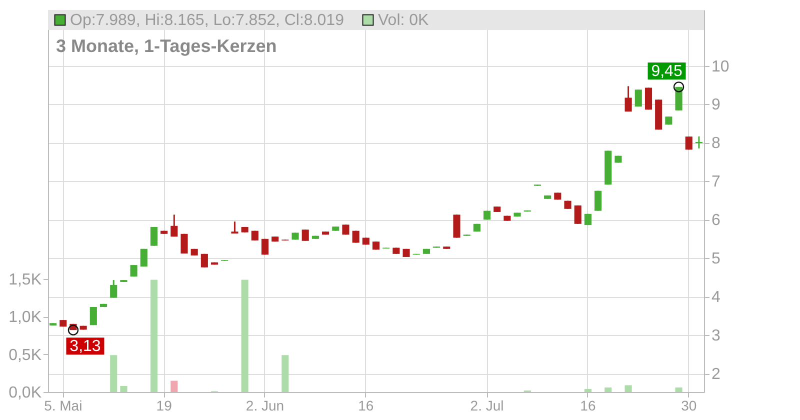 This screenshot has width=800, height=420. I want to click on y-tick-label: 7, so click(716, 182).